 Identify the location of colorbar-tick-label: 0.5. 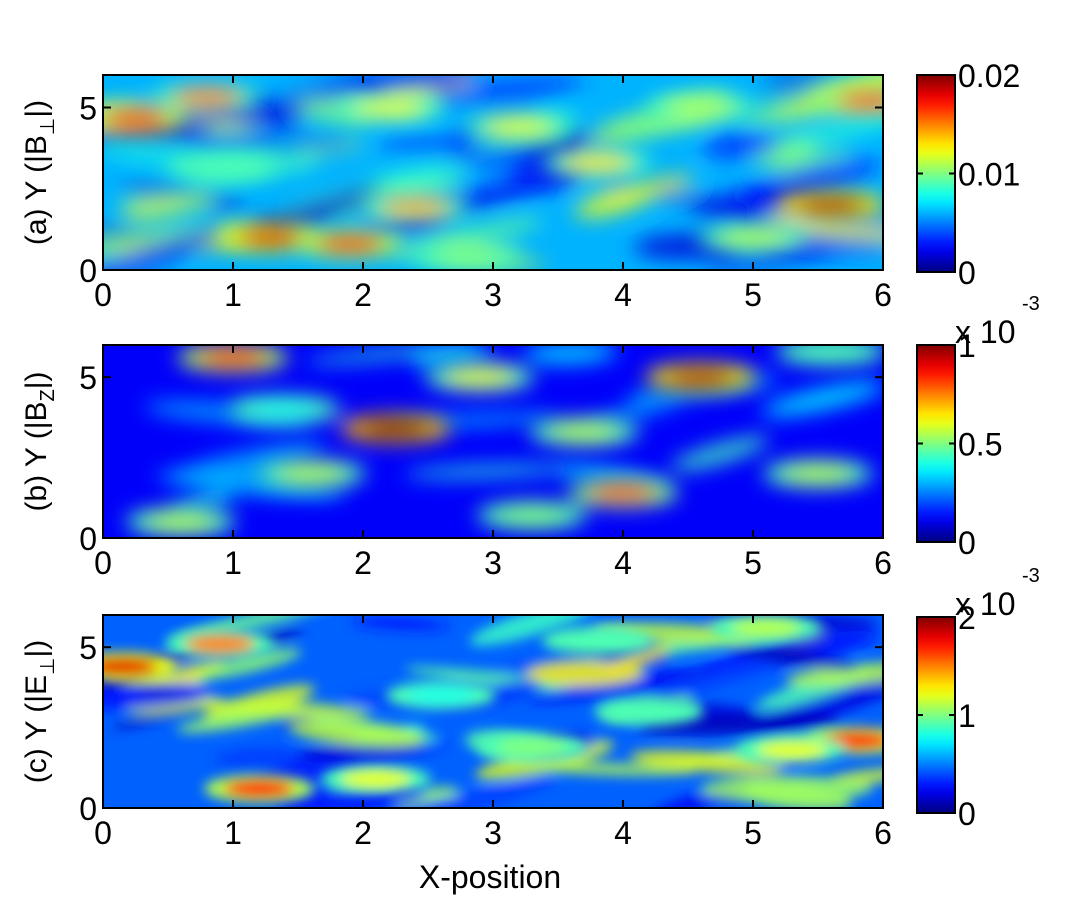
(980, 445).